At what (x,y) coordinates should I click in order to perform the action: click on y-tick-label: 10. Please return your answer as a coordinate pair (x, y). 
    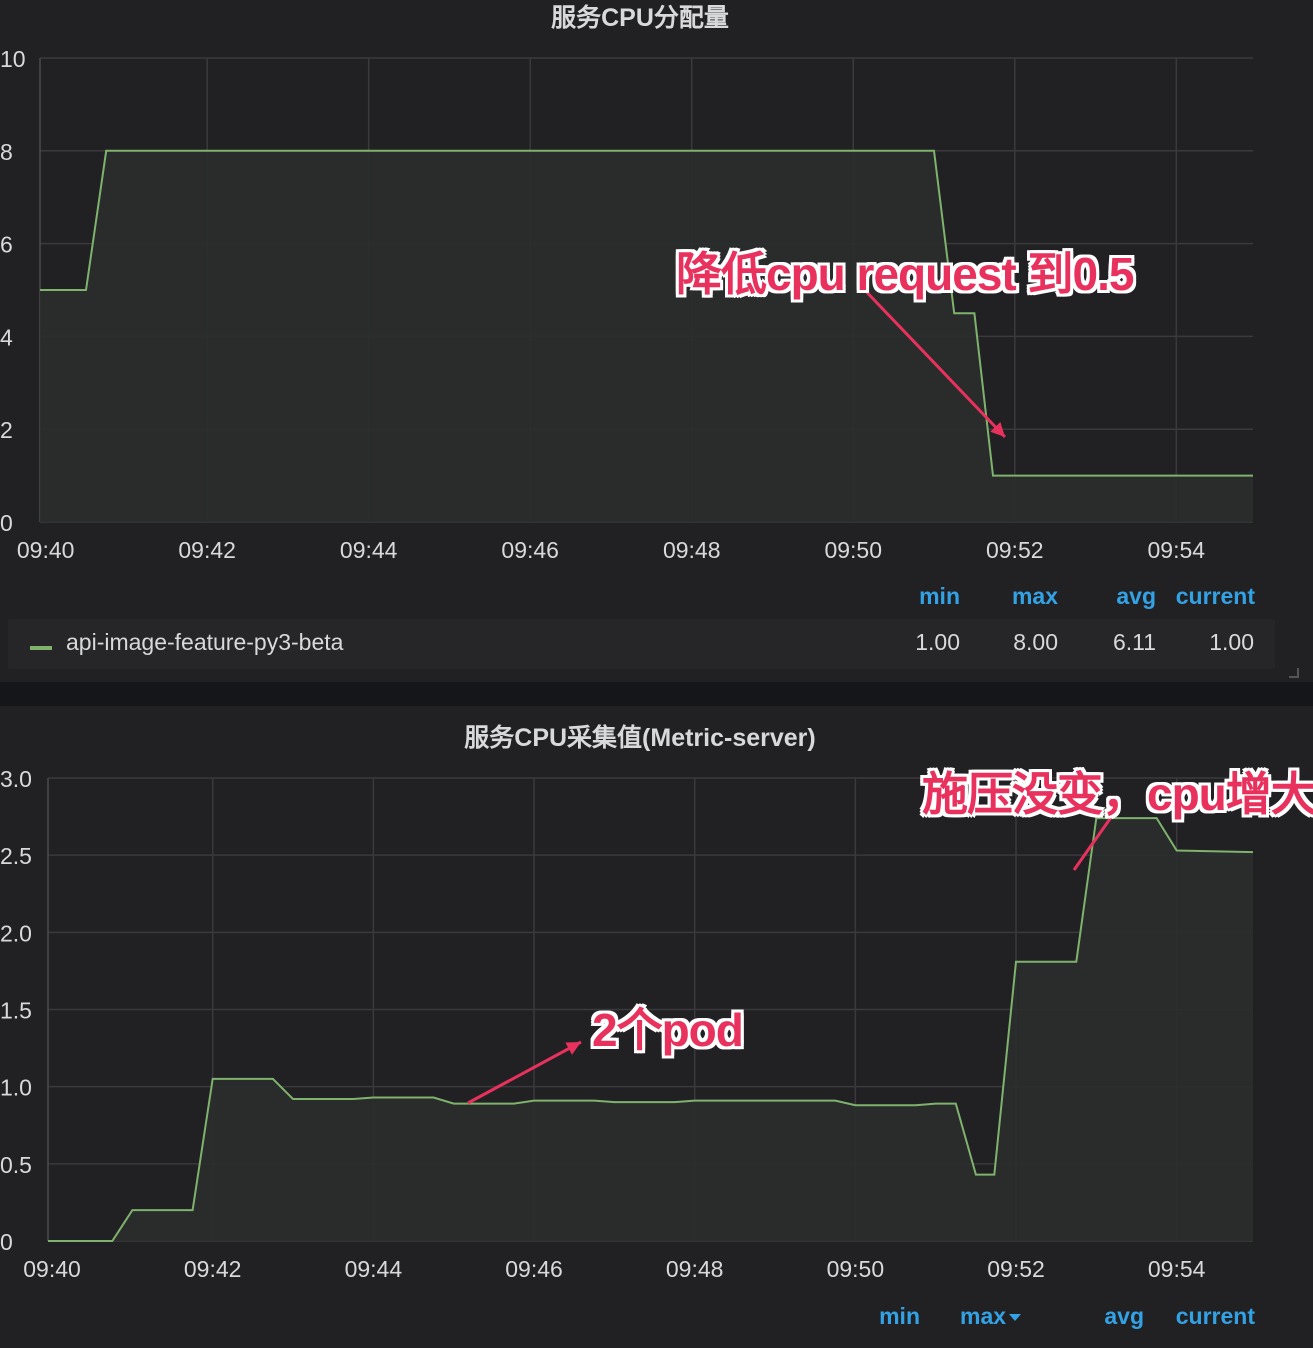
    Looking at the image, I should click on (13, 59).